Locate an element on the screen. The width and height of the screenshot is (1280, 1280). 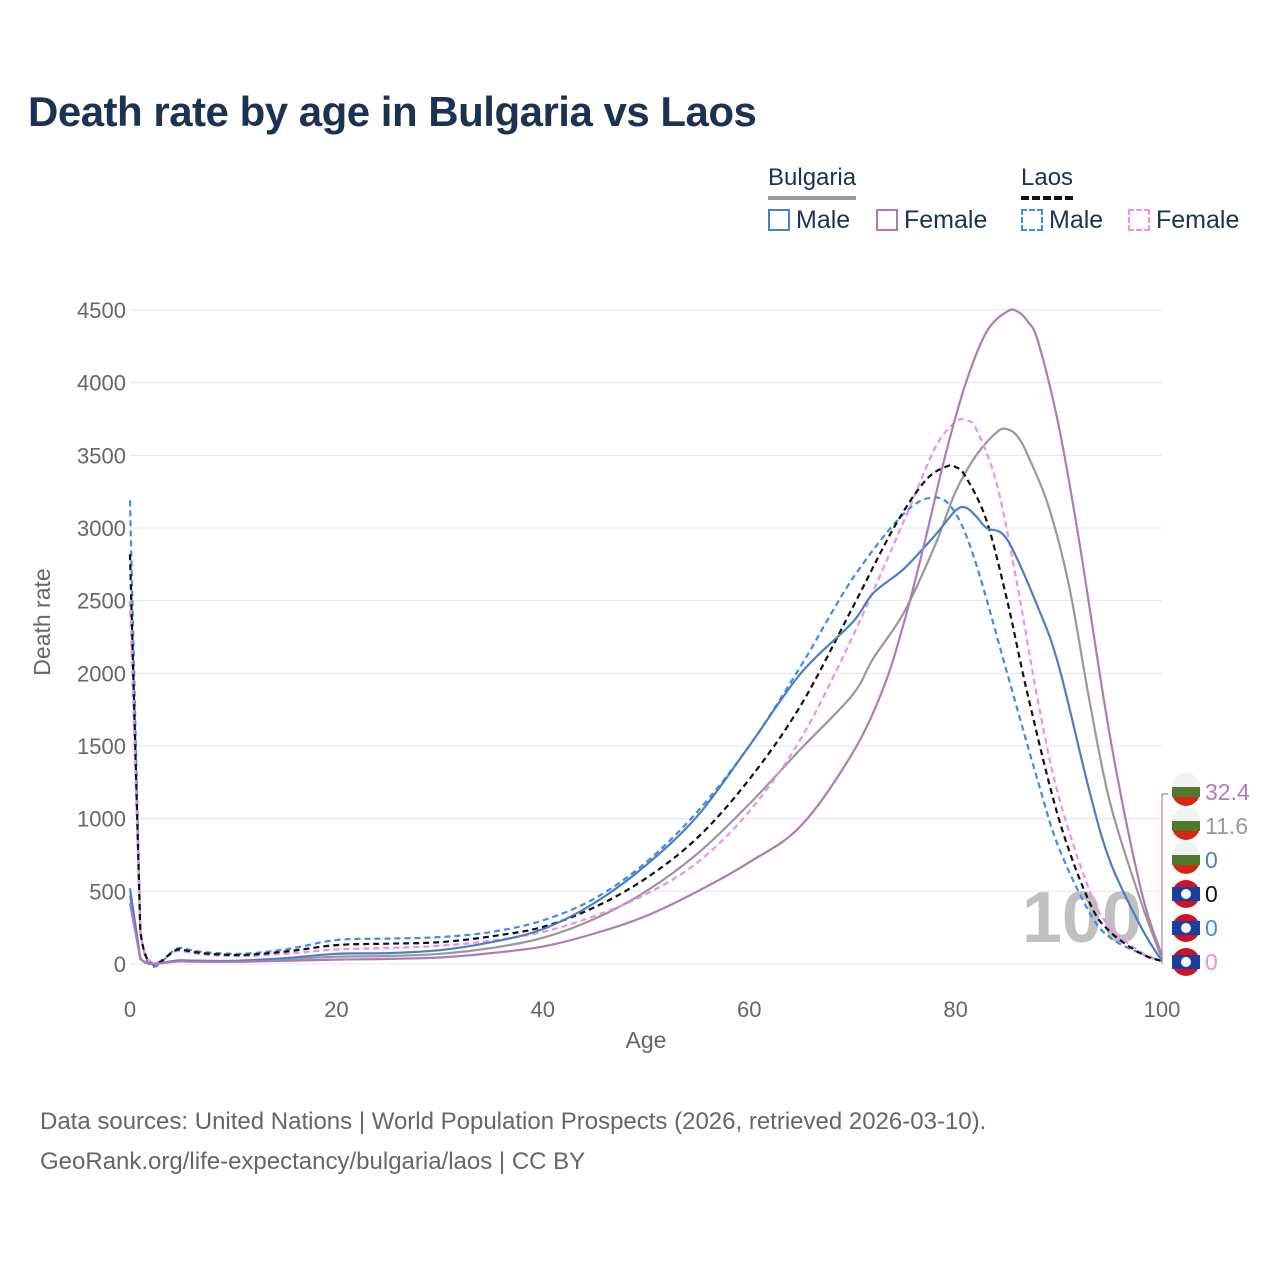
end-label-value: 32.4 is located at coordinates (1227, 792).